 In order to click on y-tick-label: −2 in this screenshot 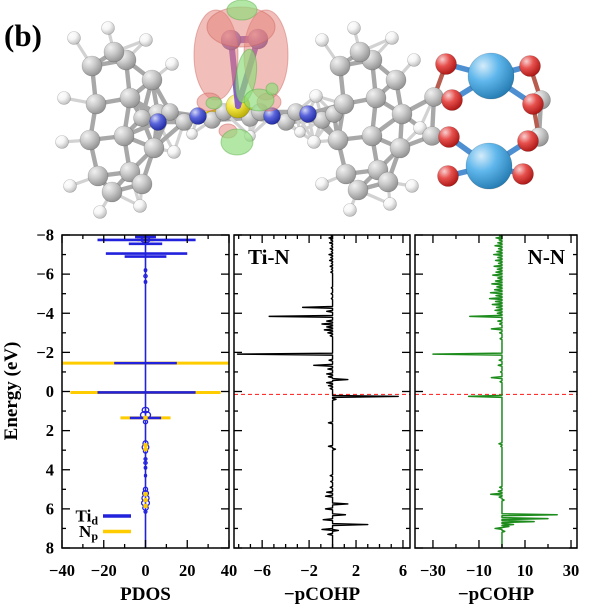, I will do `click(45, 352)`.